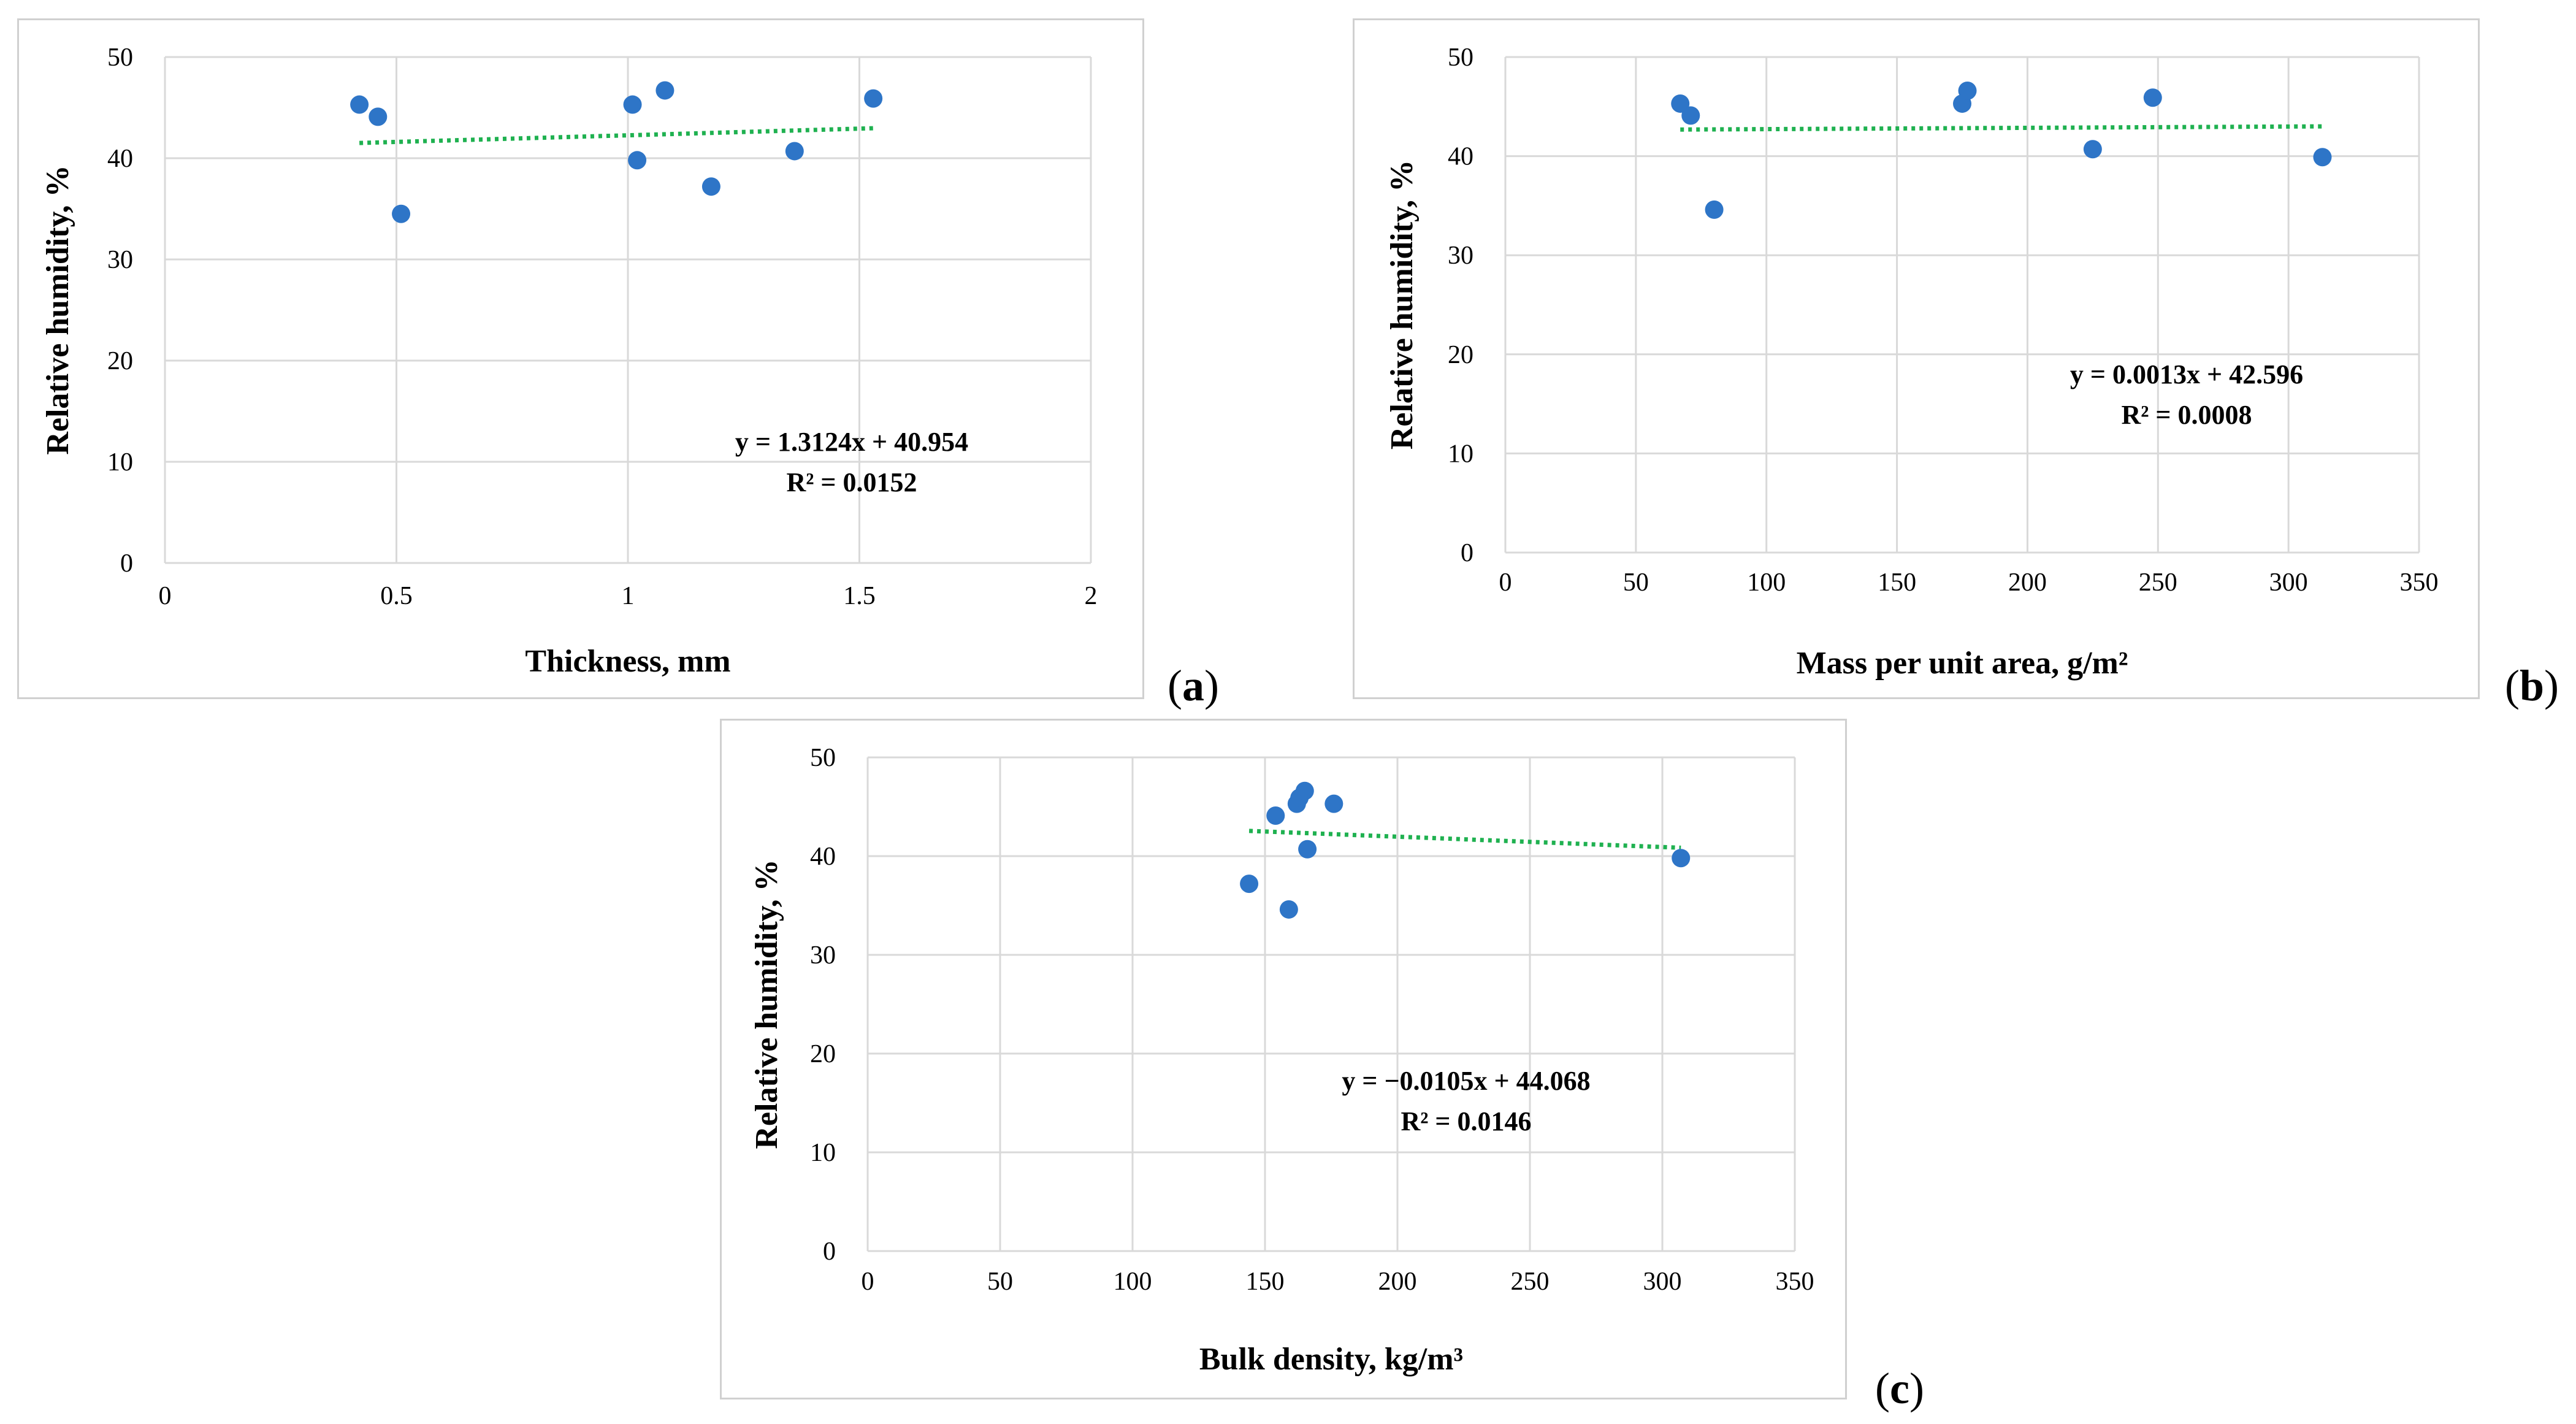  What do you see at coordinates (1466, 1121) in the screenshot?
I see `trend-r2-c: R² = 0.0146` at bounding box center [1466, 1121].